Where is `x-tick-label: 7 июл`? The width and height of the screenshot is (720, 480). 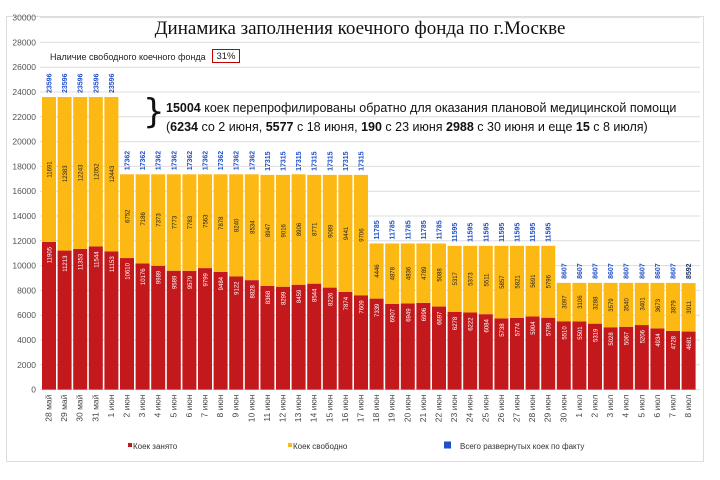
x-tick-label: 7 июл is located at coordinates (673, 406).